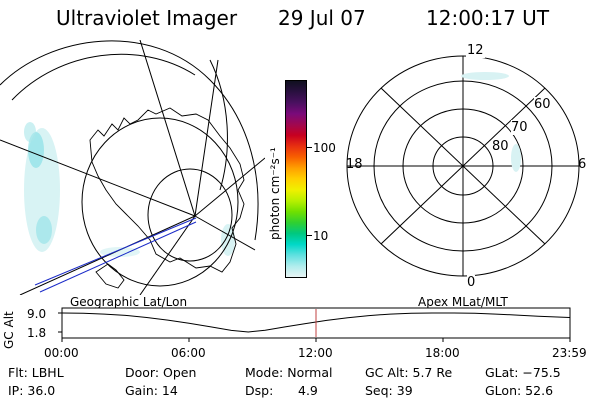  Describe the element at coordinates (582, 164) in the screenshot. I see `mlt-label-6: 6` at that location.